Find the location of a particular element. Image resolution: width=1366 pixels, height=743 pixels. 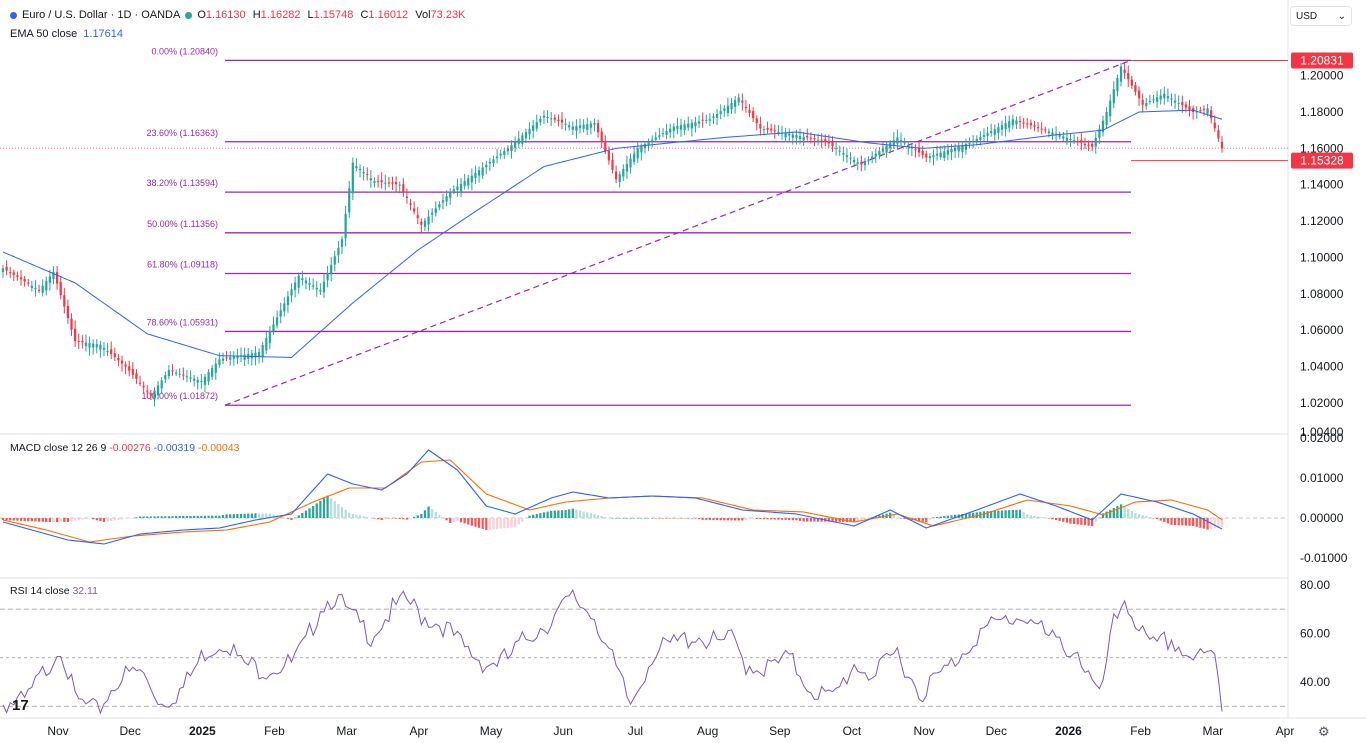

macd-title: MACD close 12 26 9 is located at coordinates (58, 448).